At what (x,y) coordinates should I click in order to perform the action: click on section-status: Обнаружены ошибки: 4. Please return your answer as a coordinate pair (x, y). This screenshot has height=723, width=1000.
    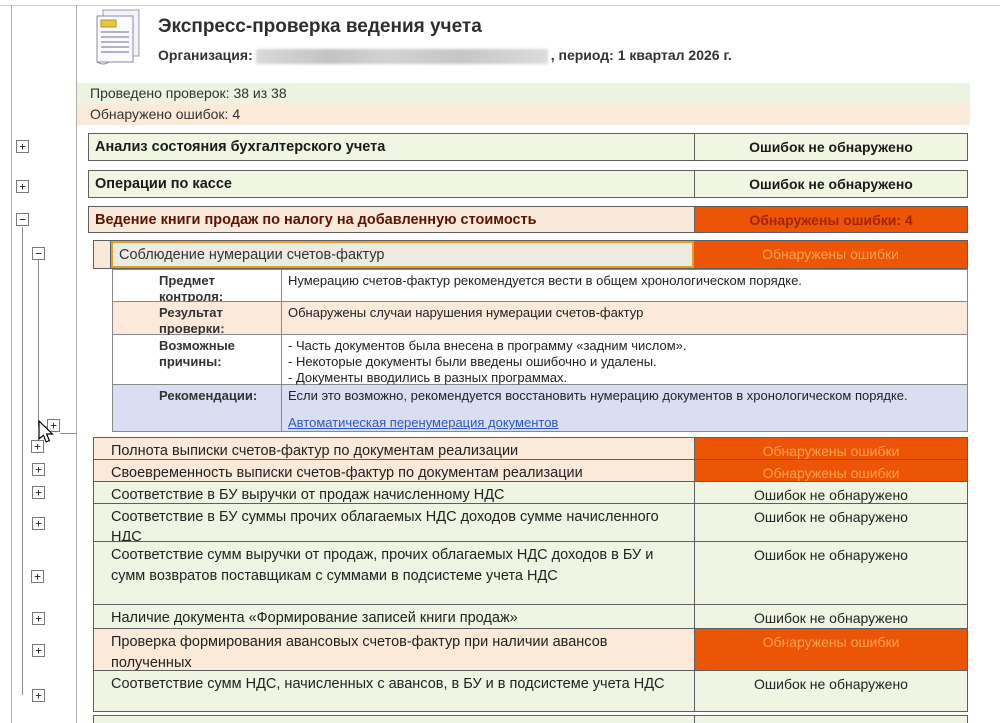
    Looking at the image, I should click on (830, 219).